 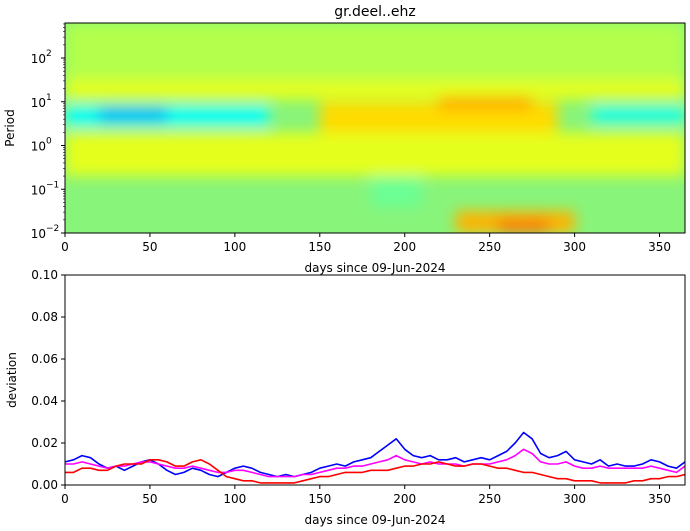 I want to click on line-x-axis: 0 50 100 150 200 250 300 350, so click(x=366, y=495).